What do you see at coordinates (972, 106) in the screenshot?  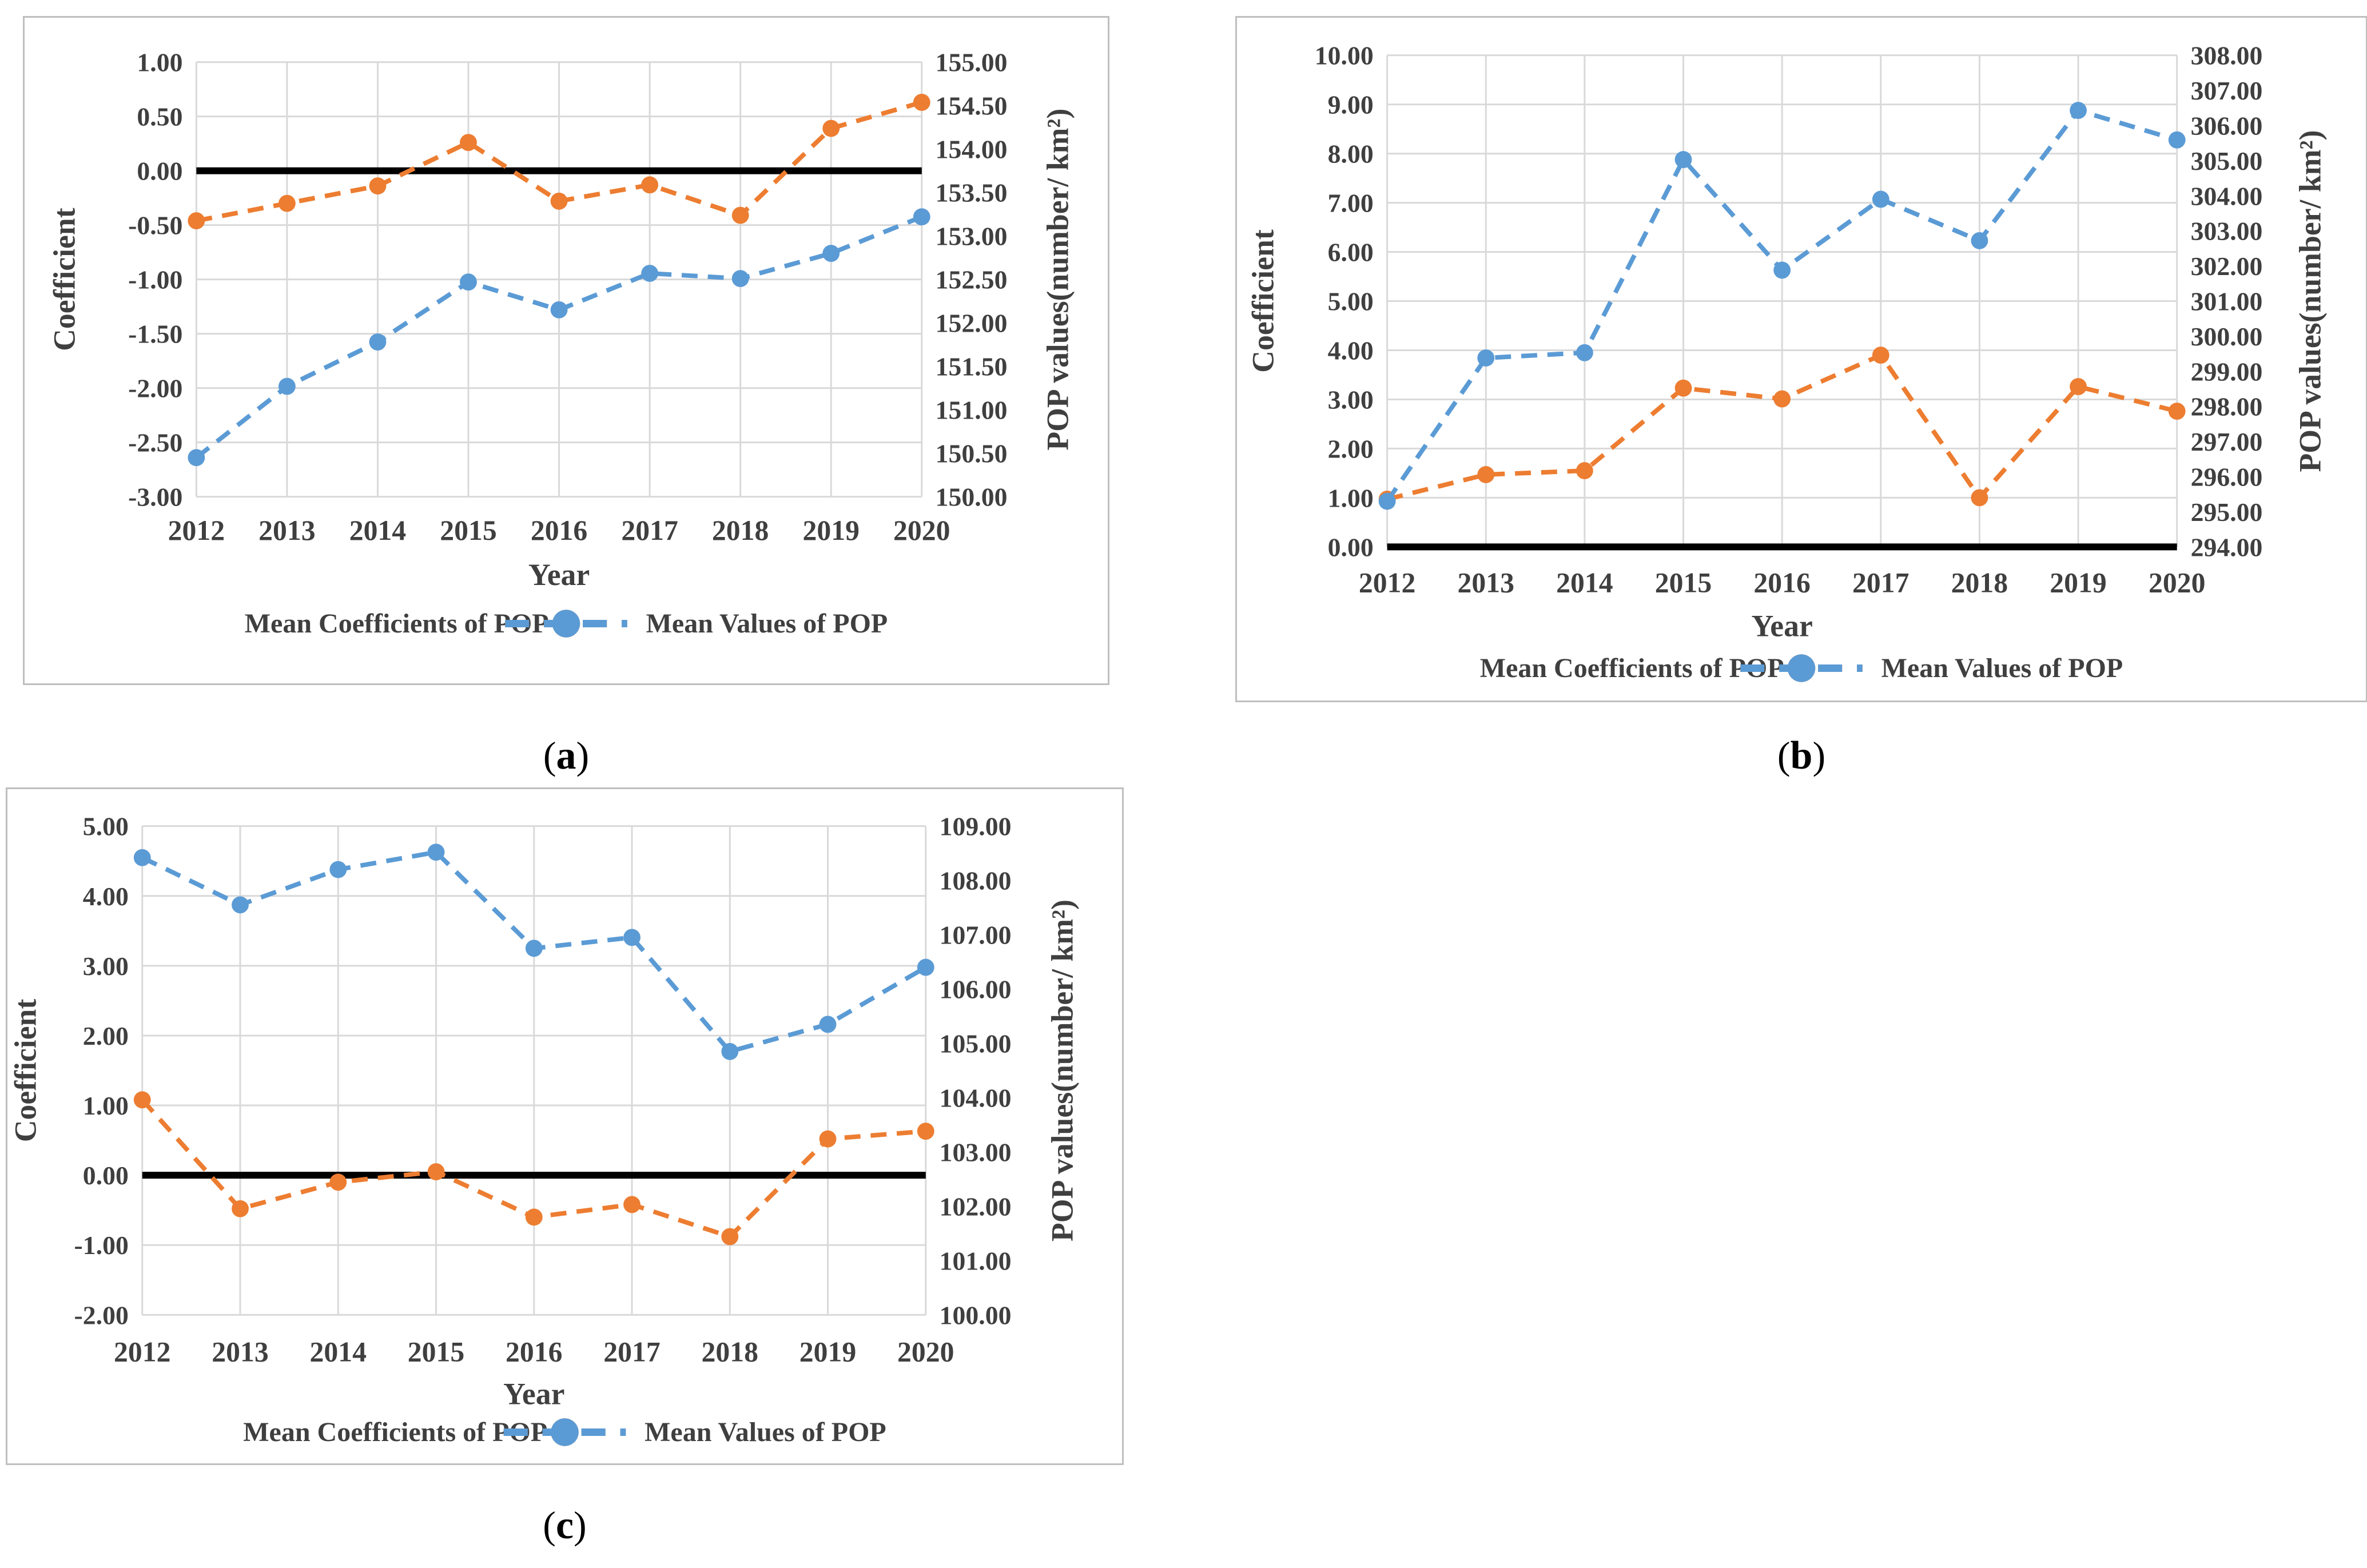 I see `svg-text: 154.50` at bounding box center [972, 106].